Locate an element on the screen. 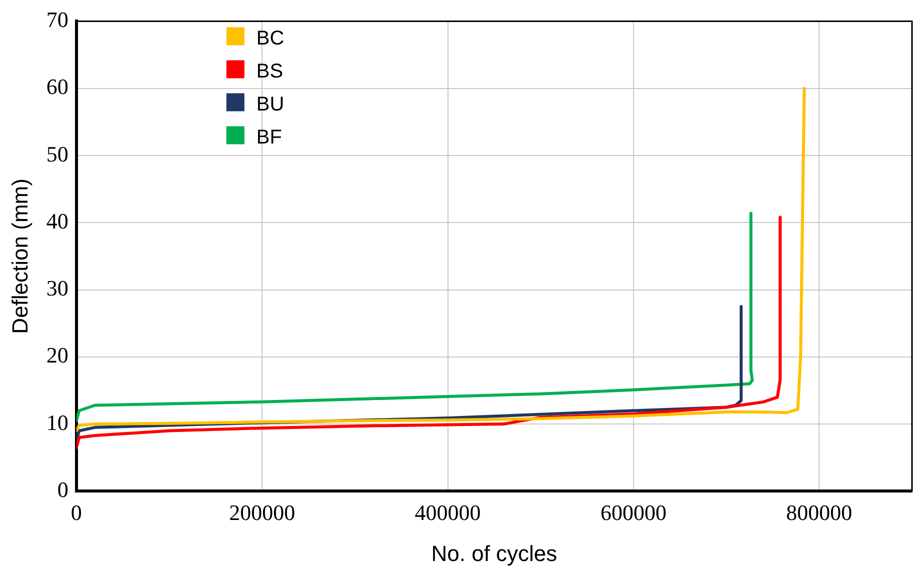 The height and width of the screenshot is (574, 918). y-tick-label: 50 is located at coordinates (57, 153).